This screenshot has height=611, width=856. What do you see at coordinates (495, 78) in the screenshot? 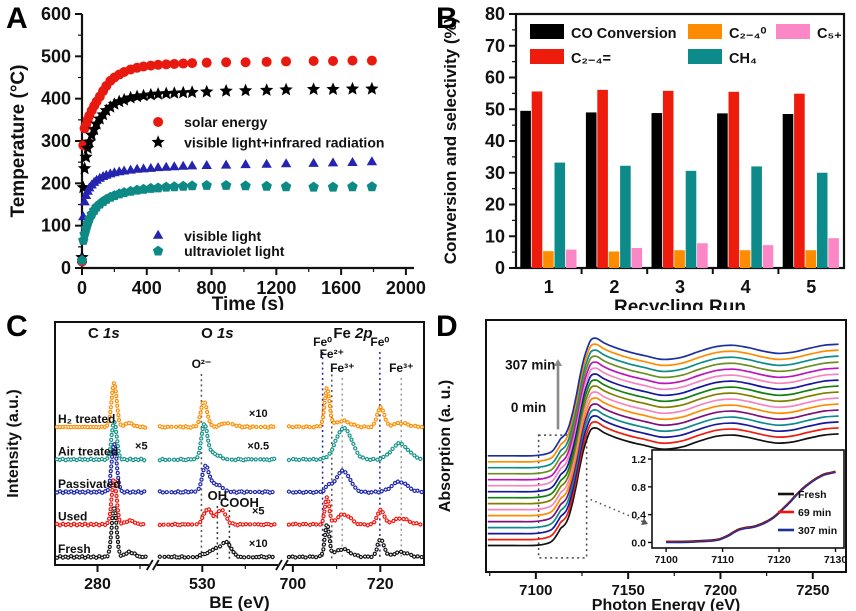
I see `y-tick-label: 60` at bounding box center [495, 78].